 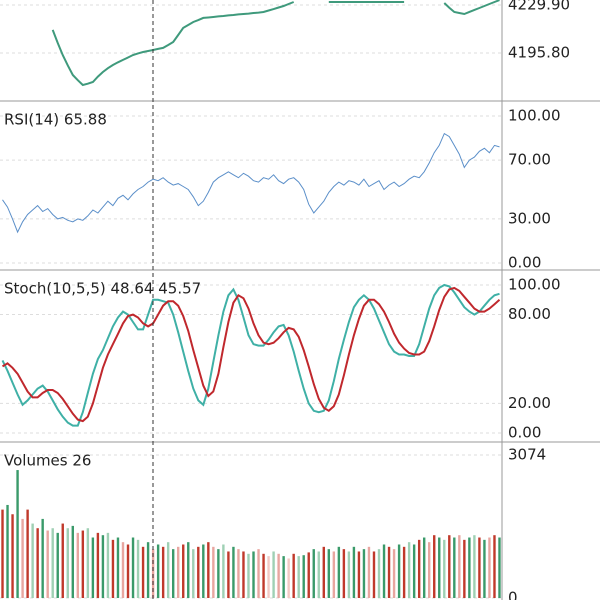 What do you see at coordinates (55, 120) in the screenshot?
I see `panel-title: RSI(14) 65.88` at bounding box center [55, 120].